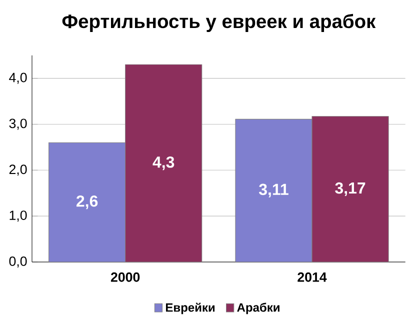 This screenshot has width=410, height=322. What do you see at coordinates (190, 308) in the screenshot?
I see `legend-label: Еврейки` at bounding box center [190, 308].